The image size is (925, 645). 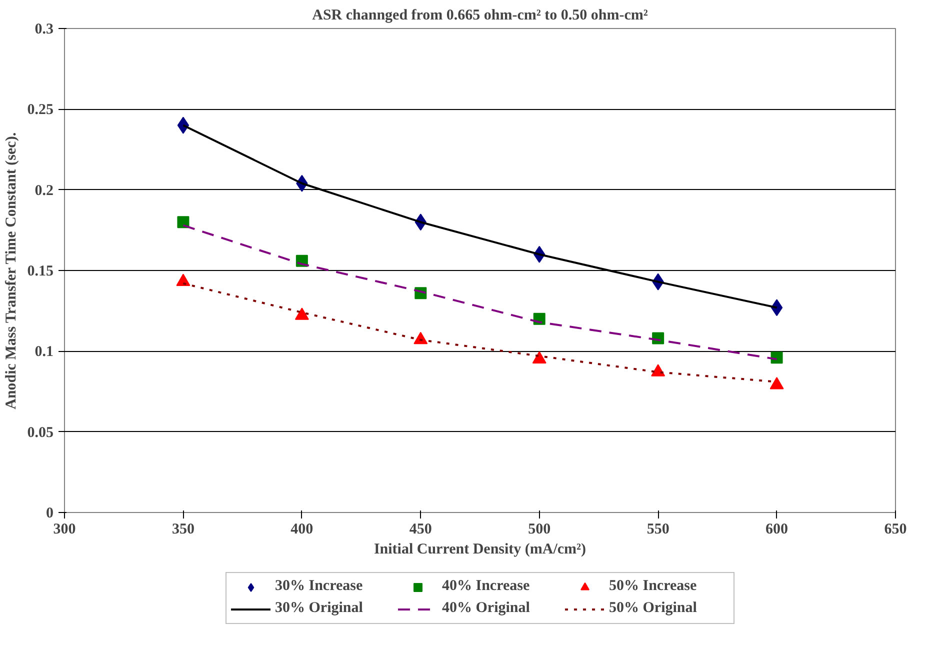 What do you see at coordinates (486, 608) in the screenshot?
I see `legend-label: 40% Original` at bounding box center [486, 608].